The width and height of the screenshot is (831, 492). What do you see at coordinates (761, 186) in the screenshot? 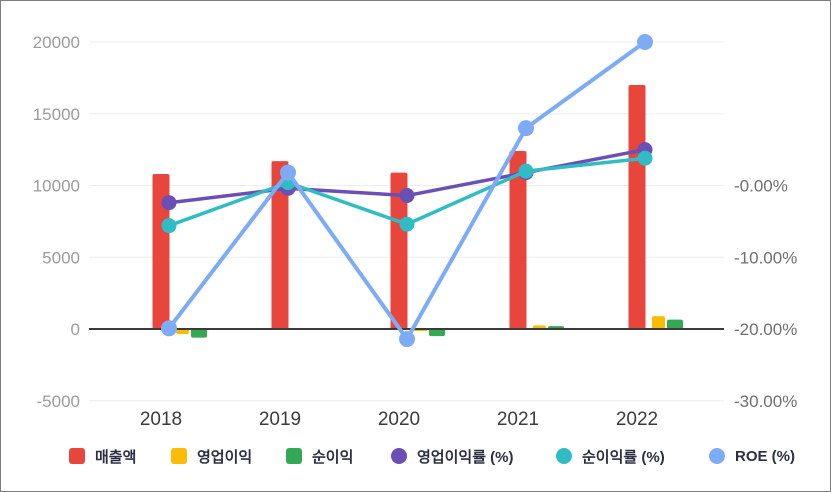
I see `right-axis-label: -0.00%` at bounding box center [761, 186].